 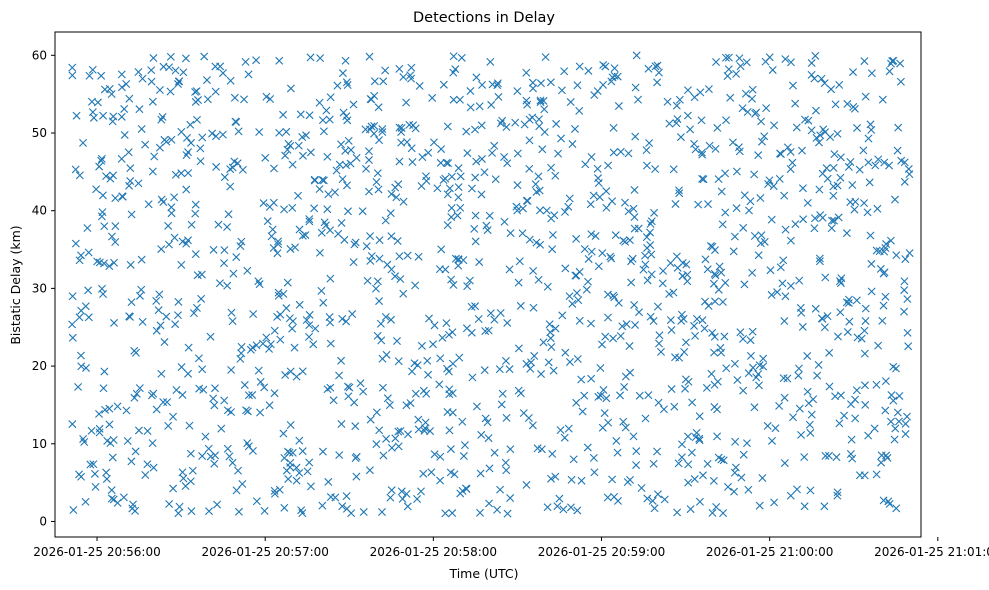 What do you see at coordinates (931, 552) in the screenshot?
I see `x-tick-label: 2026-01-25 21:01:00` at bounding box center [931, 552].